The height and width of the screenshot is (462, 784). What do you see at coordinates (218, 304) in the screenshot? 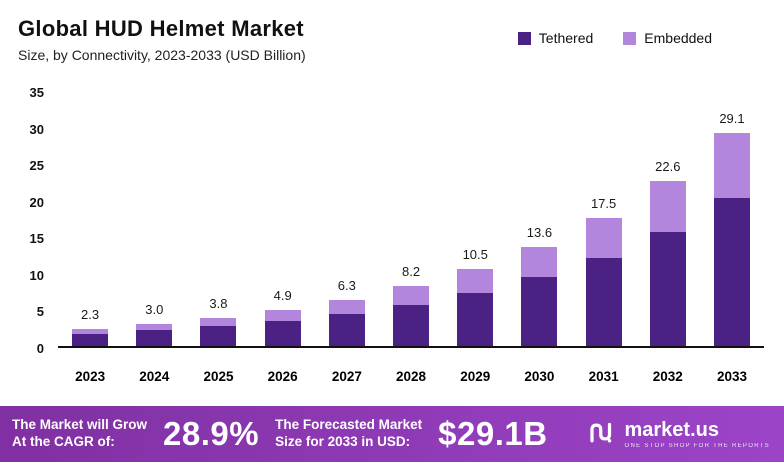
I see `bar-total-label: 3.8` at bounding box center [218, 304].